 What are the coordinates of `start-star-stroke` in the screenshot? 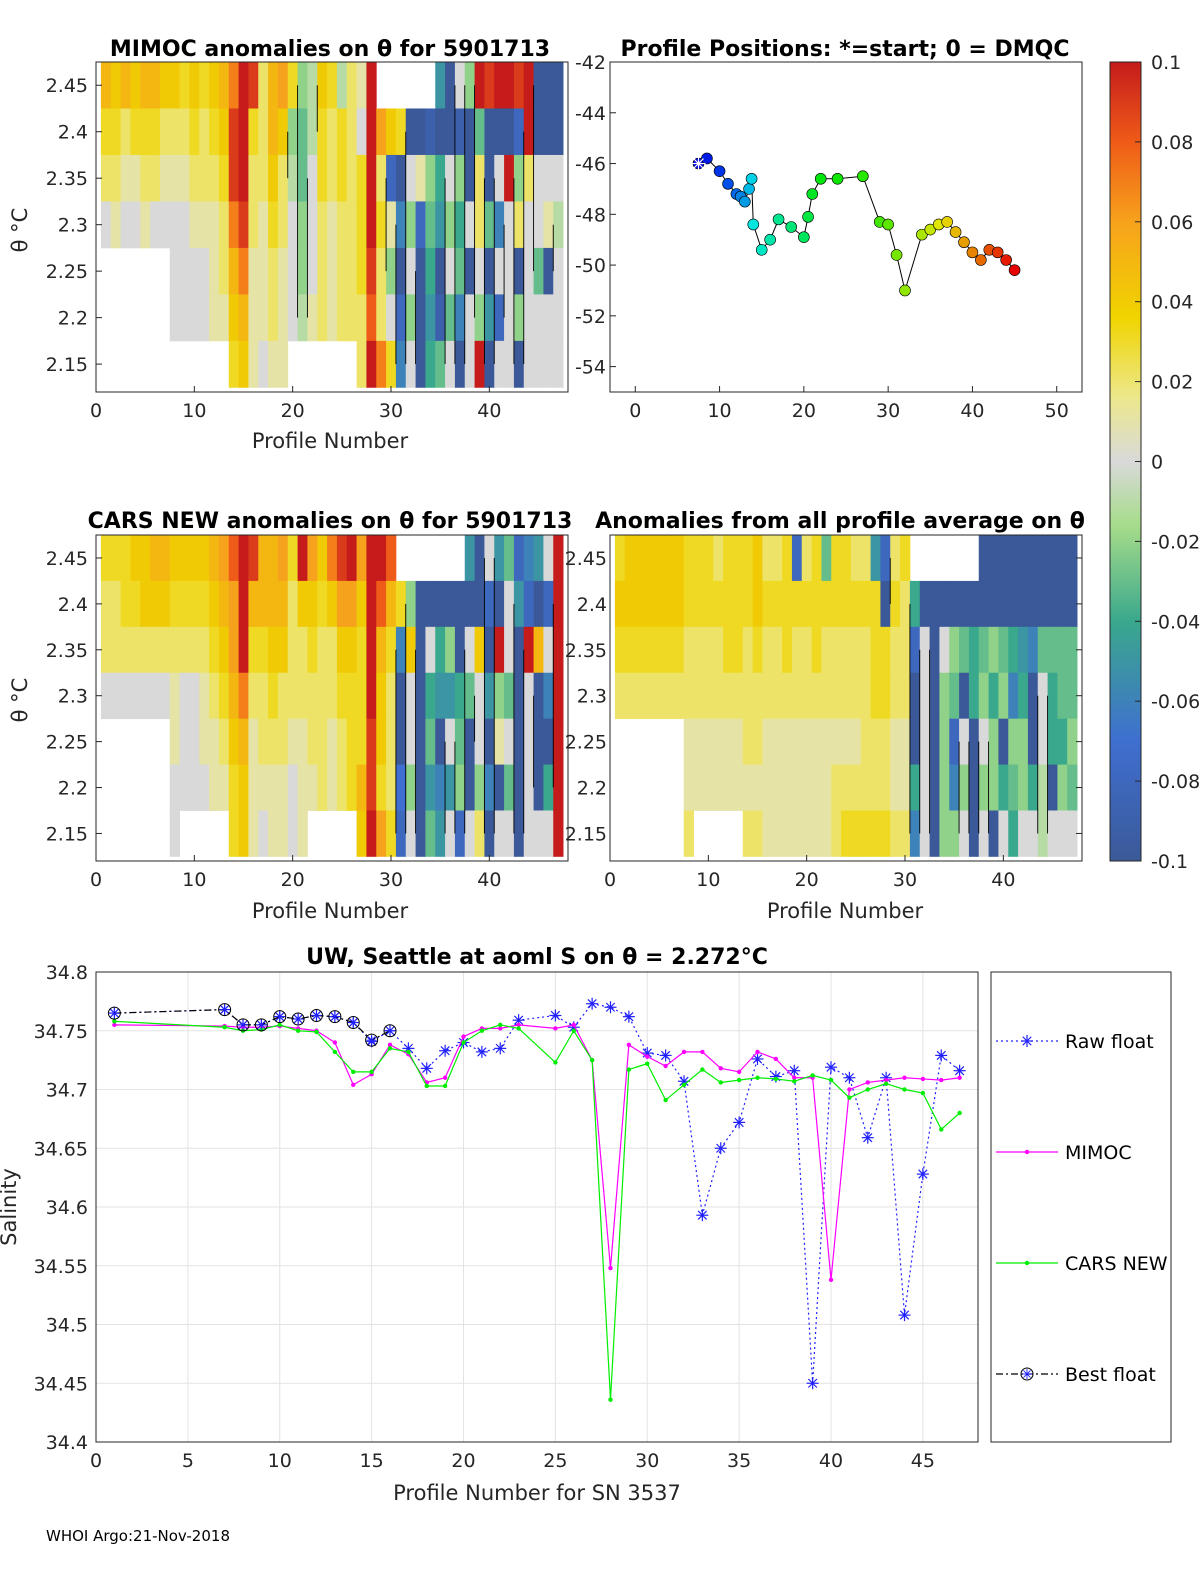 It's located at (698, 163).